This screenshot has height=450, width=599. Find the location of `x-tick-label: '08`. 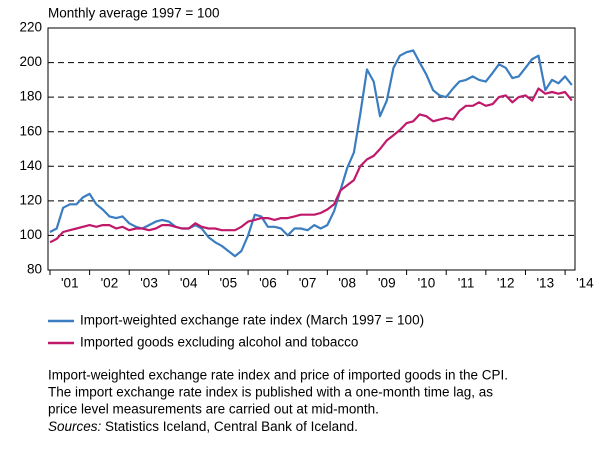

x-tick-label: '08 is located at coordinates (347, 283).